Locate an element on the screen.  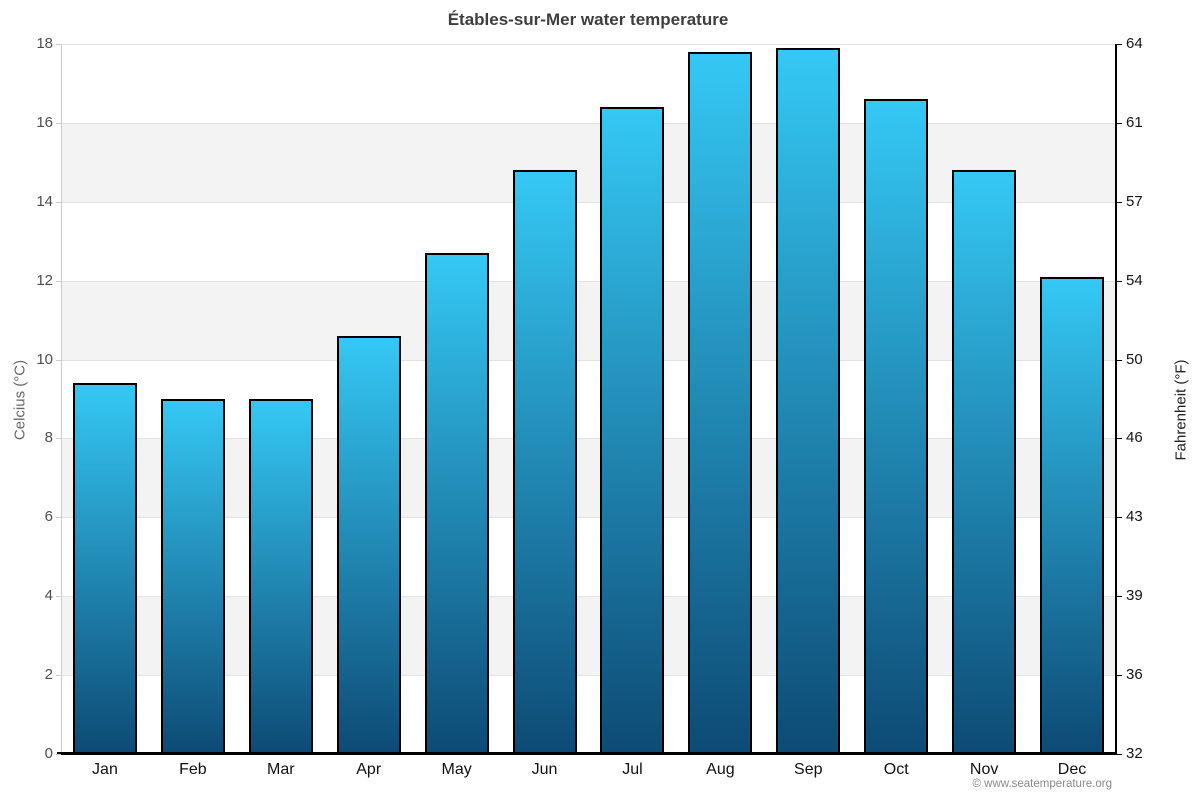
fahrenheit-tick-57: 57 is located at coordinates (1134, 201).